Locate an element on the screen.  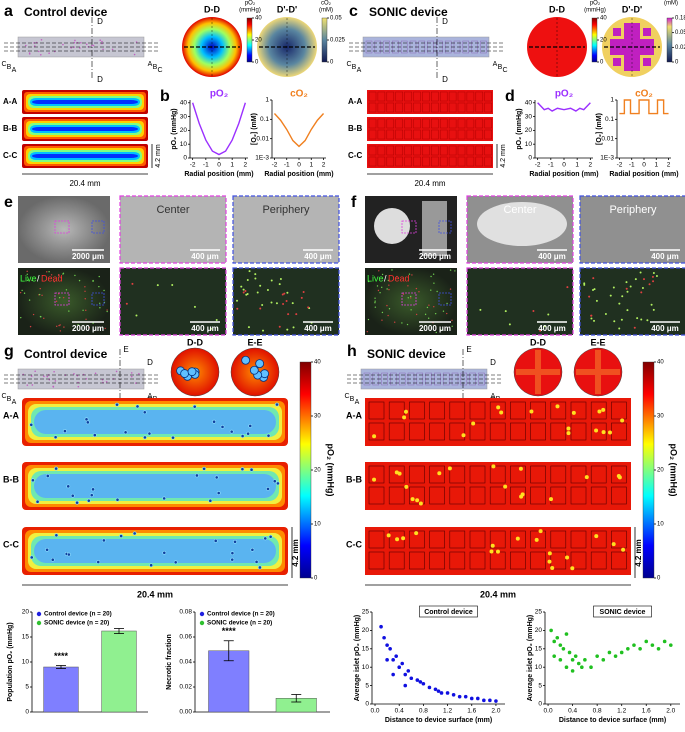
cut-label: A is located at coordinates (150, 396).